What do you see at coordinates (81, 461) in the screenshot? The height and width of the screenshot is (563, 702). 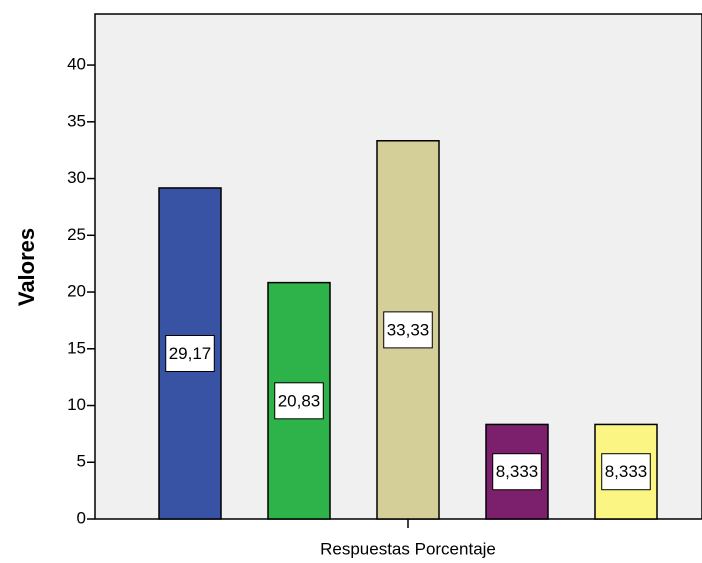 I see `y-tick-label: 5` at bounding box center [81, 461].